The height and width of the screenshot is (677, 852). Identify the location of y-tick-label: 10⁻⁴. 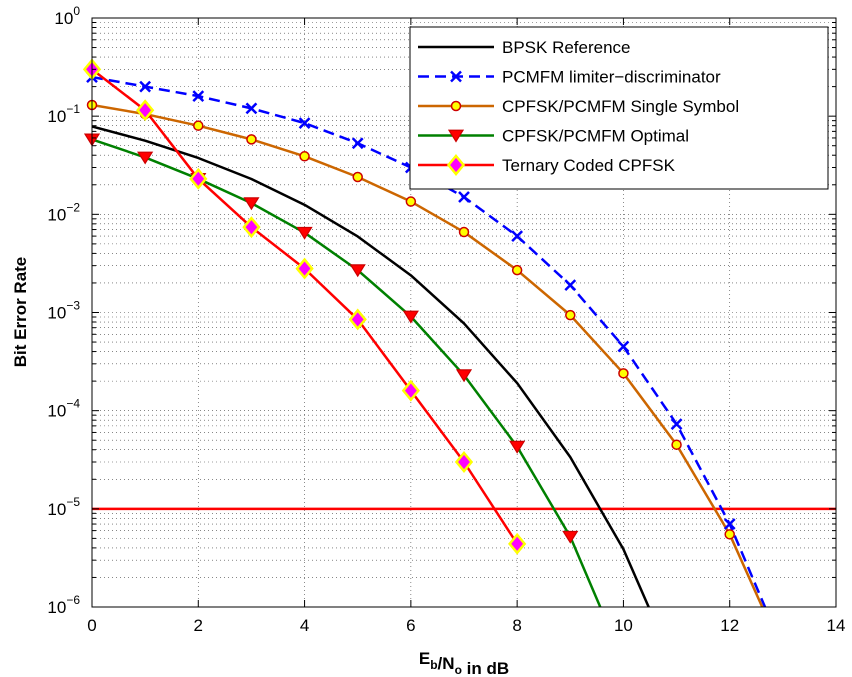
(63, 409).